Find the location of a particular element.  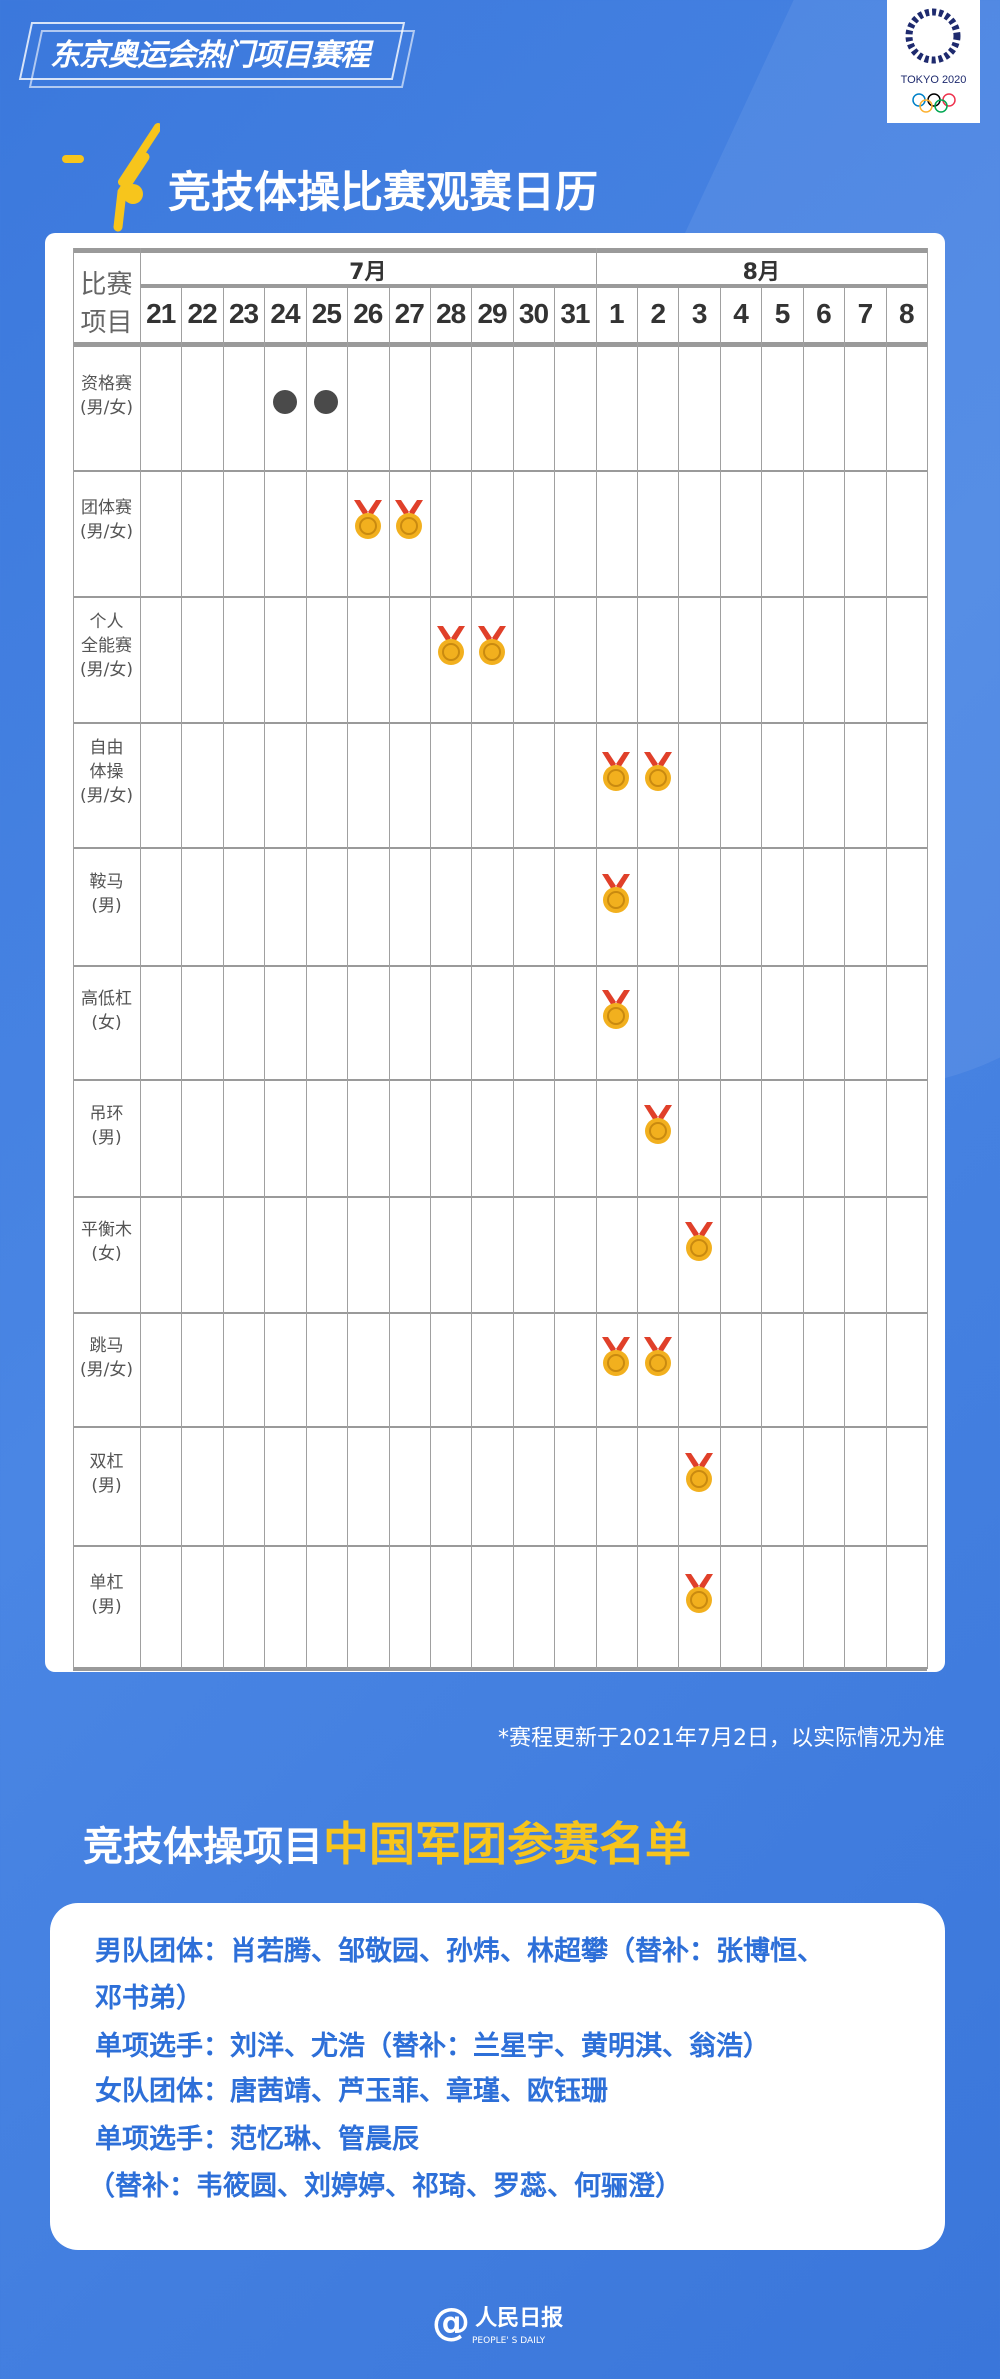

logo-en: PEOPLE' S DAILY is located at coordinates (509, 2341).